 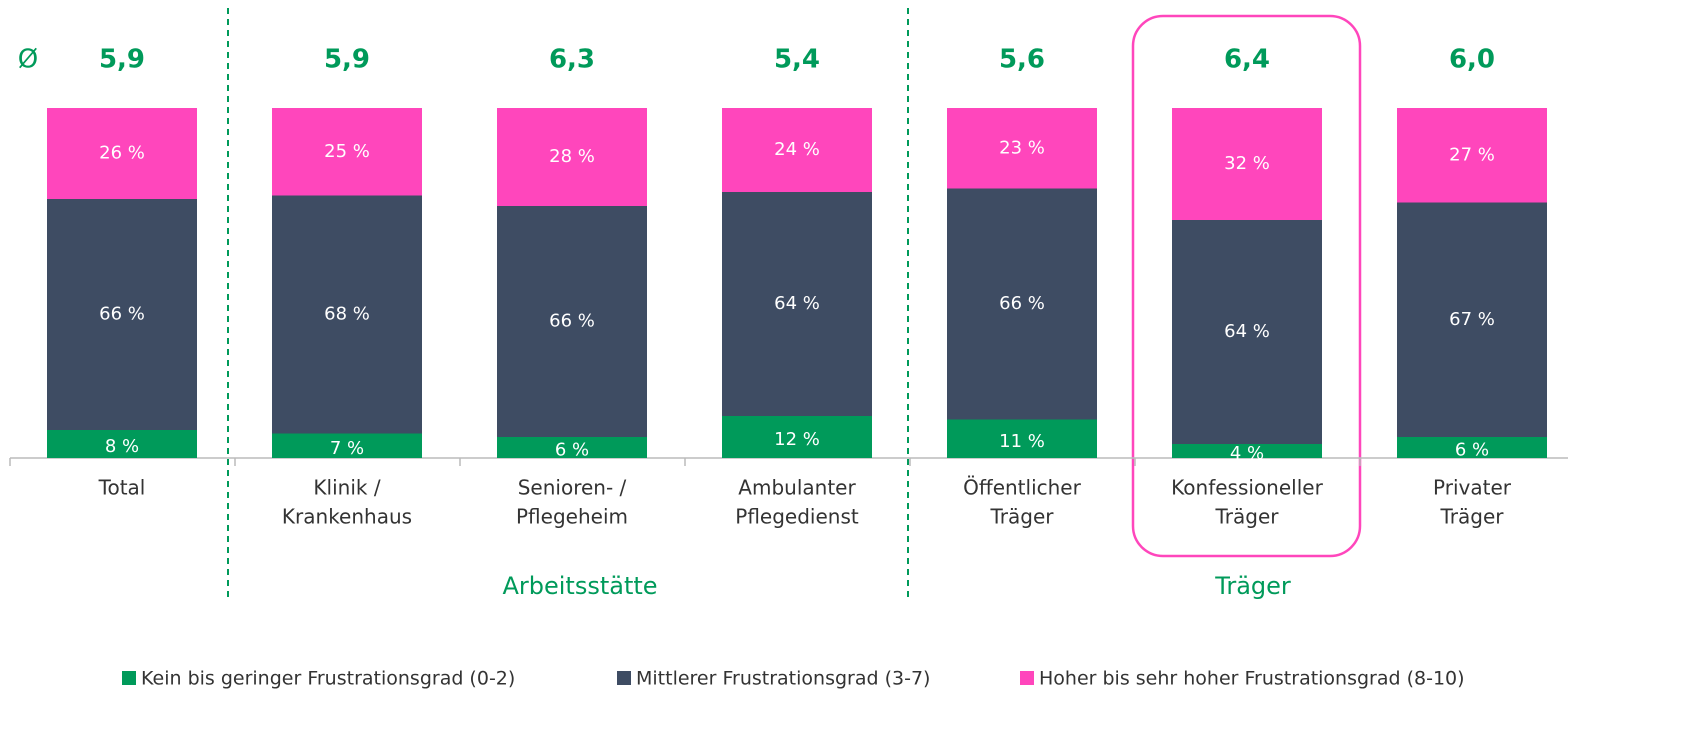 I want to click on value-label: 67 %, so click(x=1472, y=319).